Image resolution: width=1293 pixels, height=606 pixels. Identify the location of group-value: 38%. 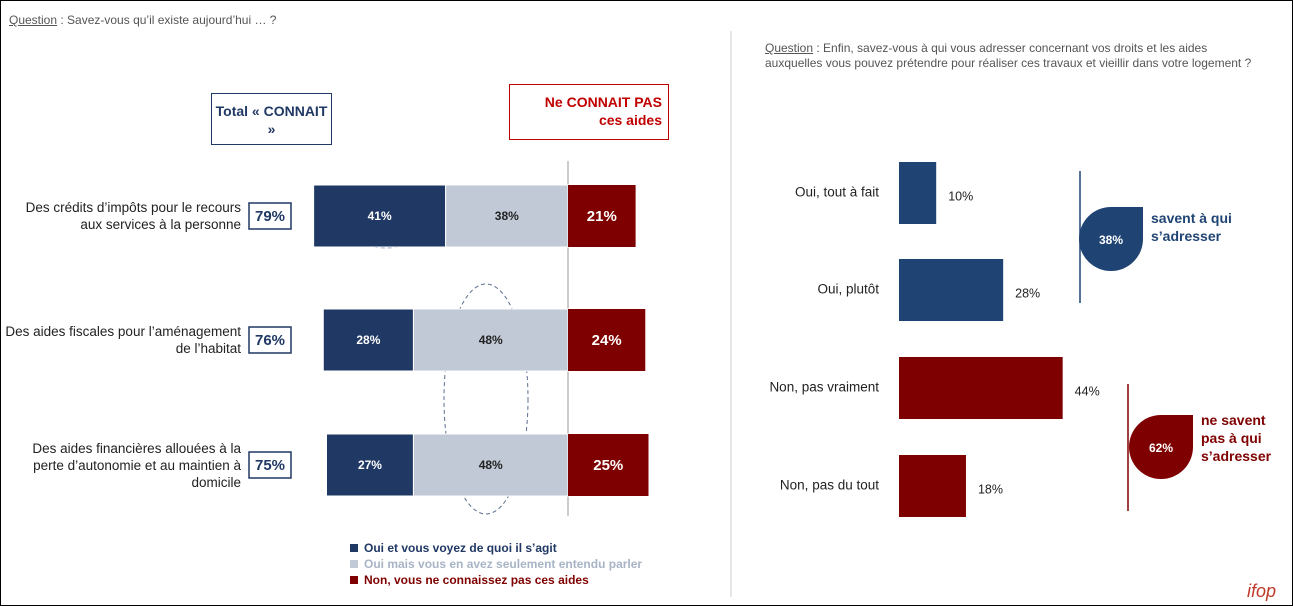
(1111, 240).